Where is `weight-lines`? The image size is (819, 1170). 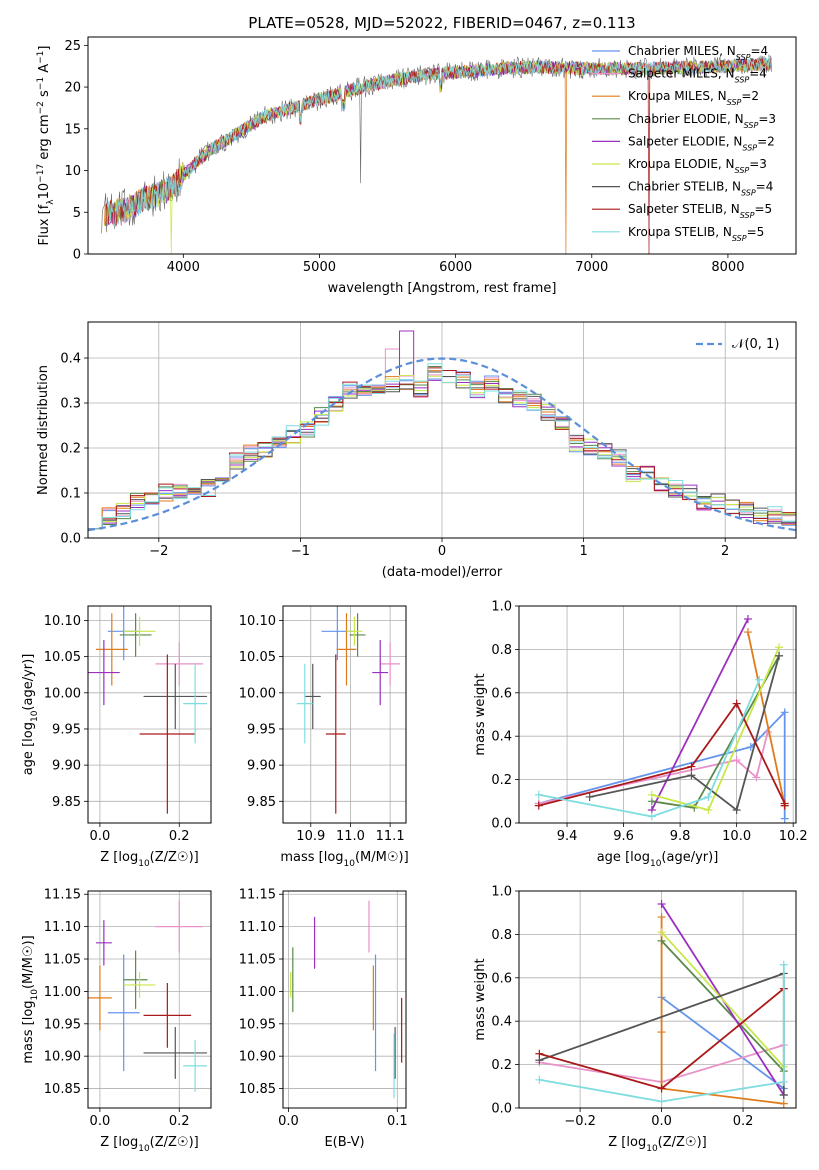 weight-lines is located at coordinates (661, 719).